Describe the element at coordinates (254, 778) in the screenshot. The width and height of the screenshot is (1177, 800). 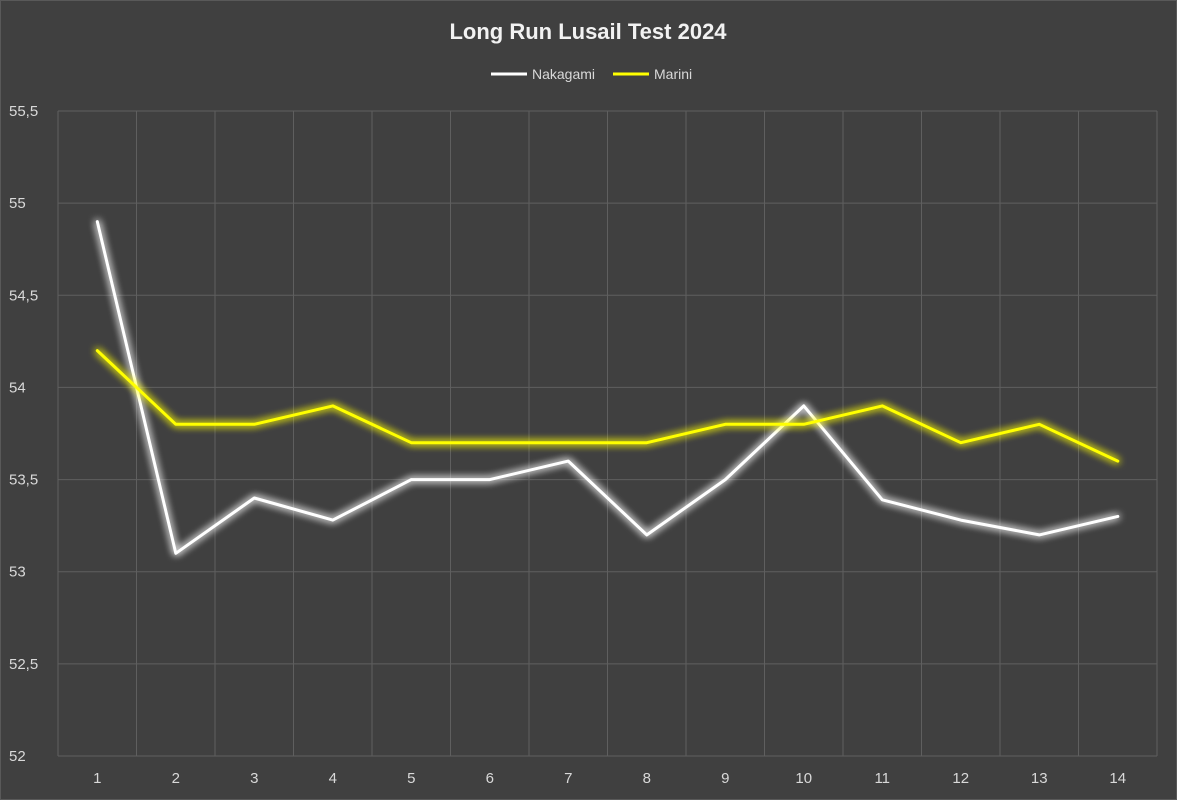
I see `x-tick-label: 3` at that location.